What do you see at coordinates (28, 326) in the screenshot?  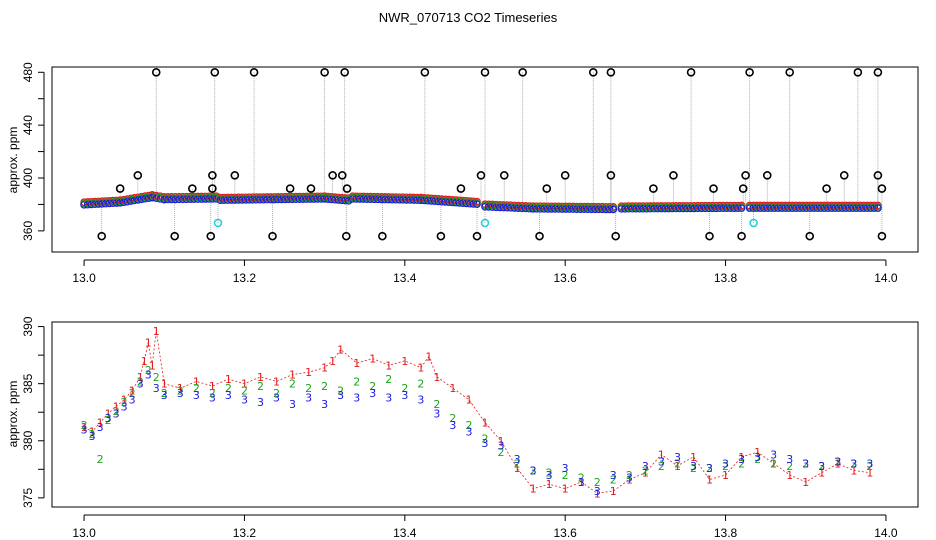 I see `bottom-y-tick-label: 390` at bounding box center [28, 326].